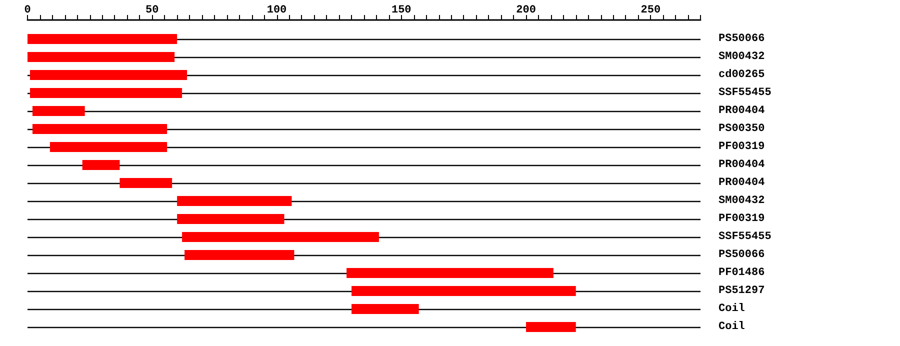  What do you see at coordinates (741, 291) in the screenshot?
I see `y-tick-label: PS51297` at bounding box center [741, 291].